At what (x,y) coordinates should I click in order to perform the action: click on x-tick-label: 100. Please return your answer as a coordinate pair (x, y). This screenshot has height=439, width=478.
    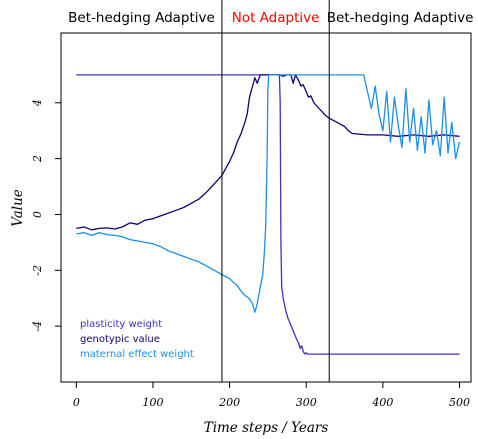
    Looking at the image, I should click on (152, 402).